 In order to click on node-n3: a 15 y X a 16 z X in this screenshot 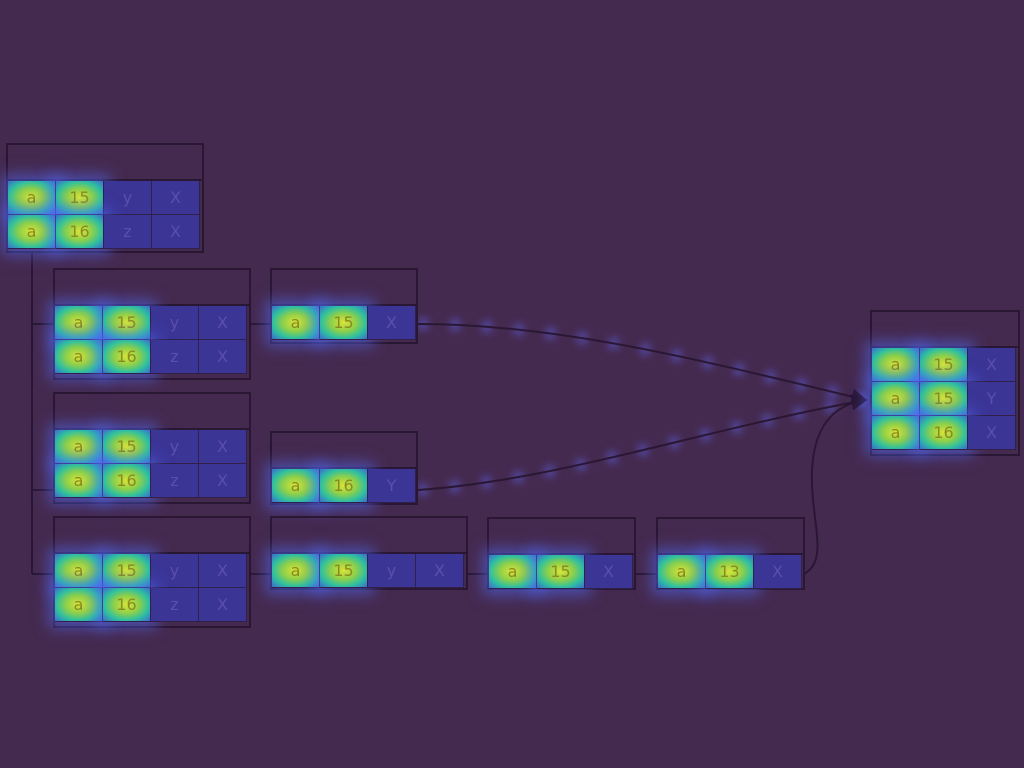, I will do `click(152, 448)`.